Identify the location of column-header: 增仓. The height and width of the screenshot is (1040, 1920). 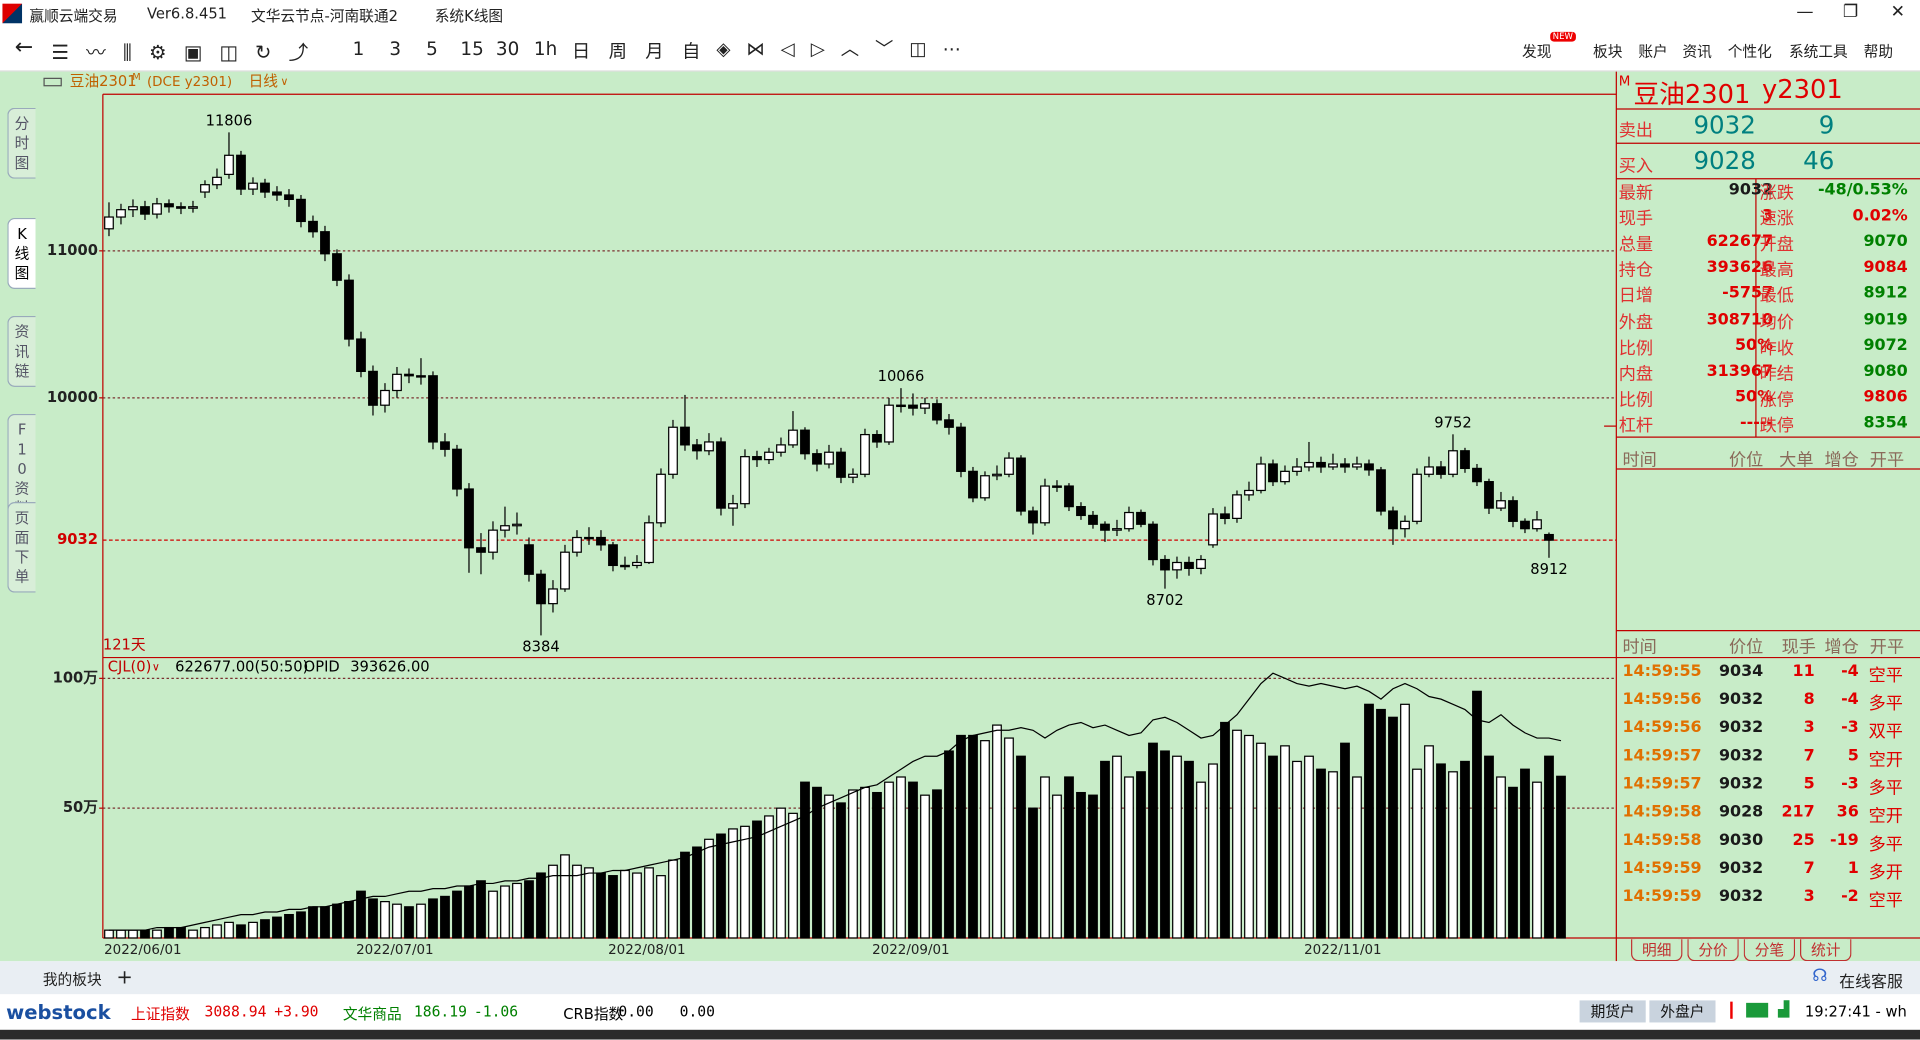
(1841, 647).